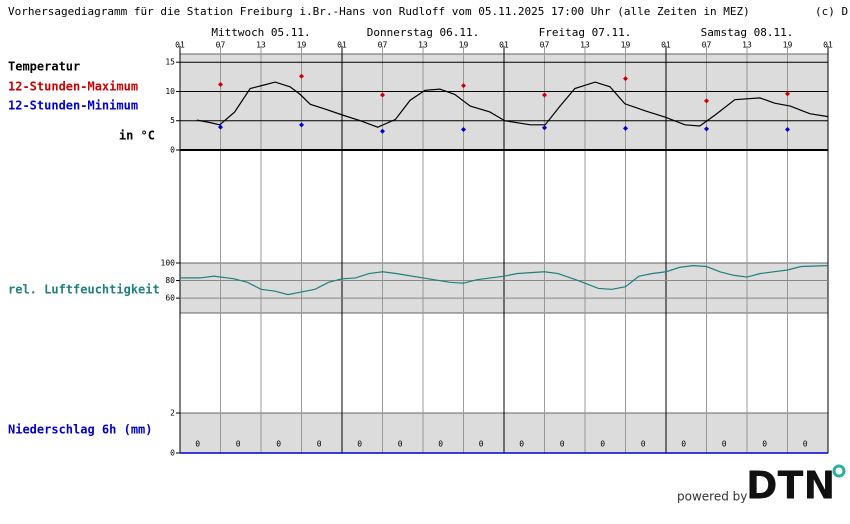  I want to click on series-label: Temperatur, so click(44, 67).